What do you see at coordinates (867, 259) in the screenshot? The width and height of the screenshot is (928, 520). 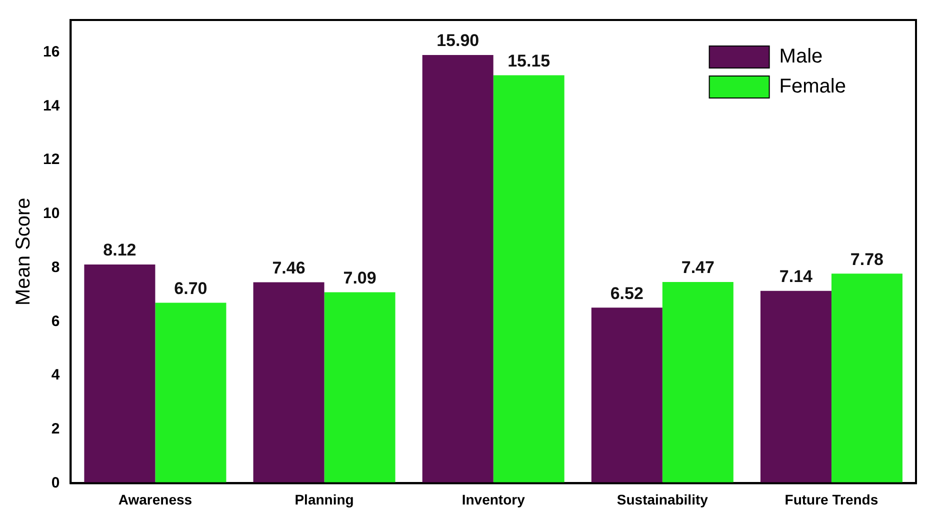 I see `data-label: 7.78` at bounding box center [867, 259].